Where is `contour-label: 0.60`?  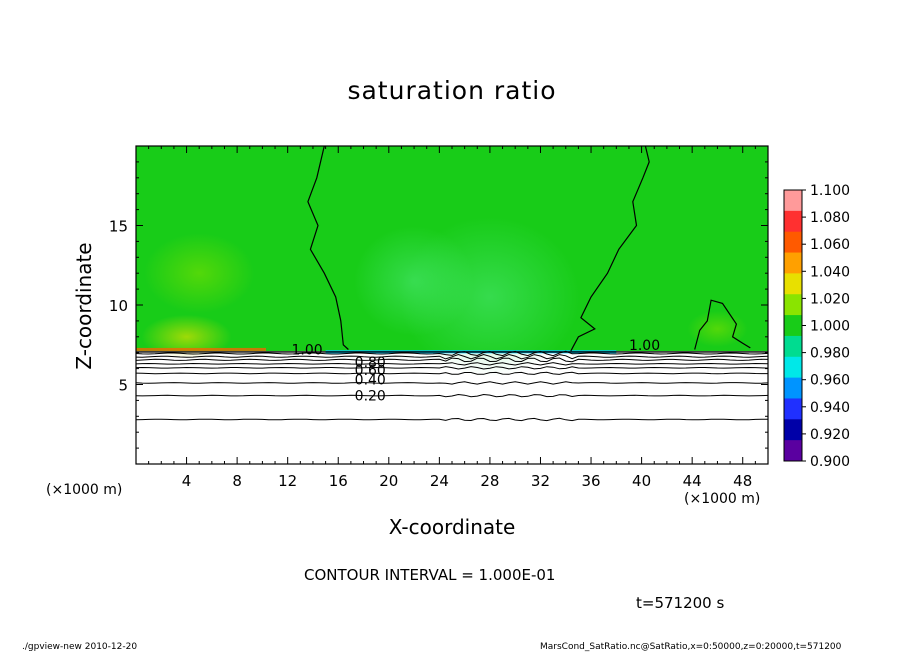
contour-label: 0.60 is located at coordinates (370, 371).